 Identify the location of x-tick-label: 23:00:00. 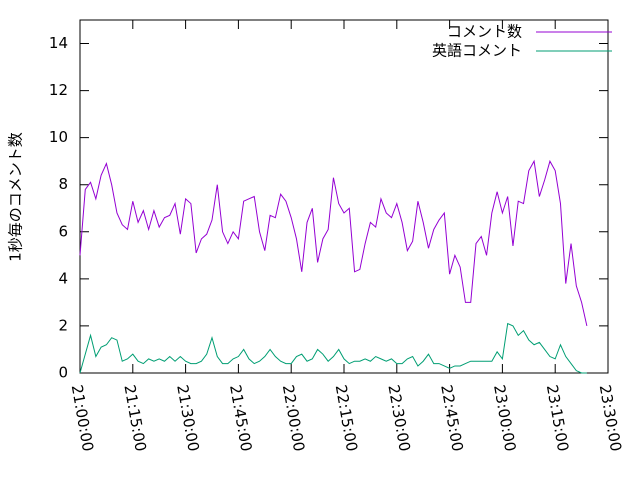
(504, 417).